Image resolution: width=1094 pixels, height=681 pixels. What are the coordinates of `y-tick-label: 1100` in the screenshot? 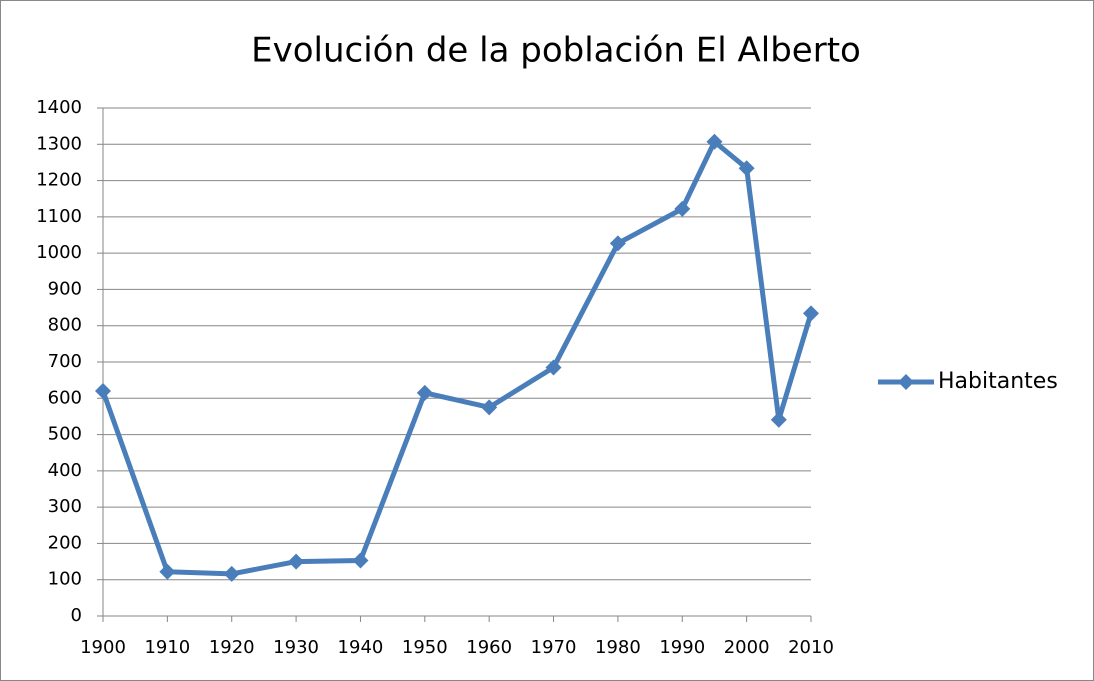 It's located at (59, 216).